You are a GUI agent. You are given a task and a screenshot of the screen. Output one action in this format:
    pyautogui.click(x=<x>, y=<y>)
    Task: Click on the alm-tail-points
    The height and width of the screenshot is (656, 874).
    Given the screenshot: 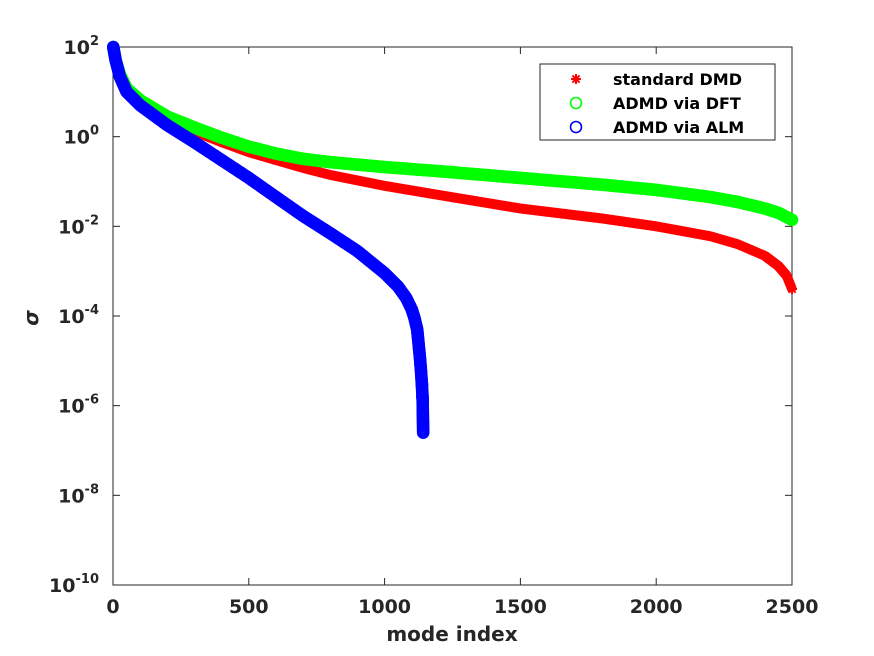 What is the action you would take?
    pyautogui.click(x=422, y=391)
    